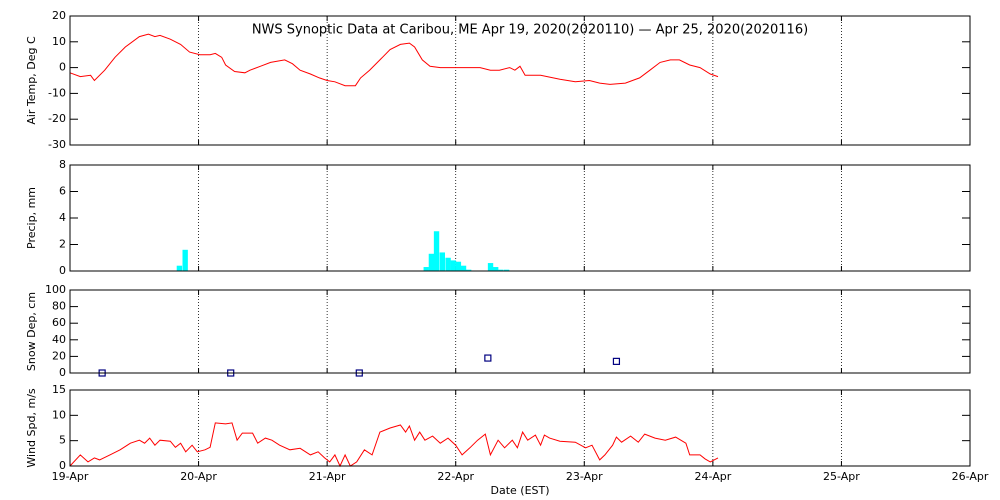  I want to click on y-tick-label: 2, so click(62, 244).